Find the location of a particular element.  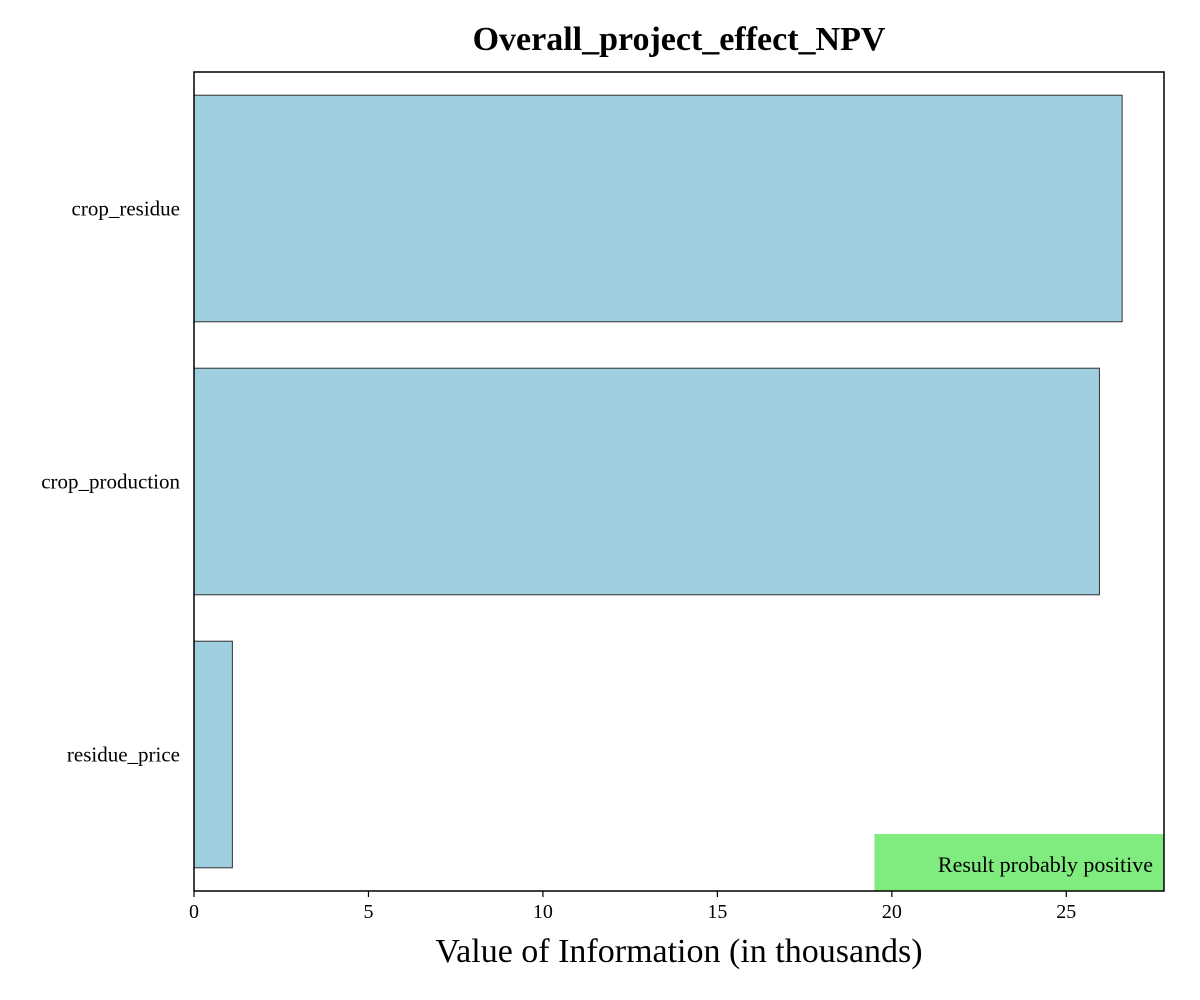

x-axis-title: Value of Information (in thousands) is located at coordinates (678, 951).